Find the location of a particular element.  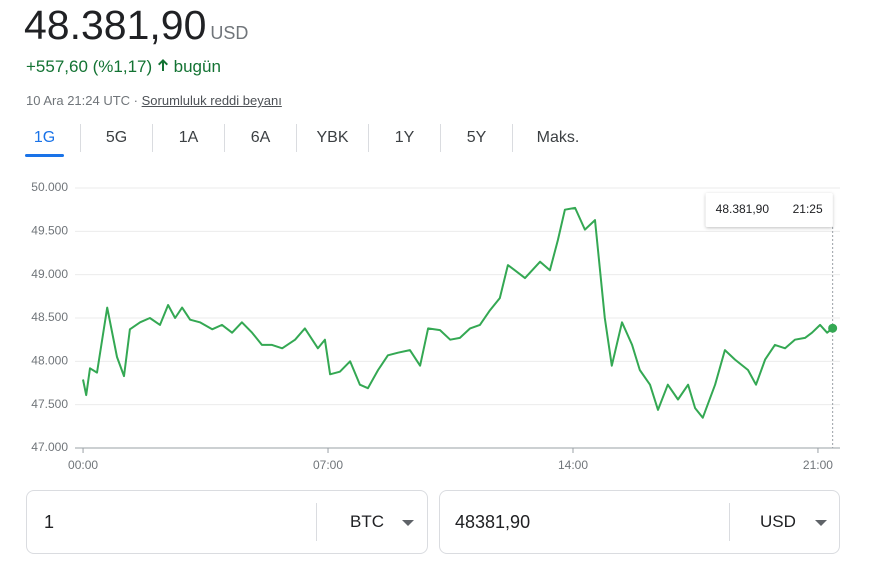

from-box: 1 BTC is located at coordinates (227, 522).